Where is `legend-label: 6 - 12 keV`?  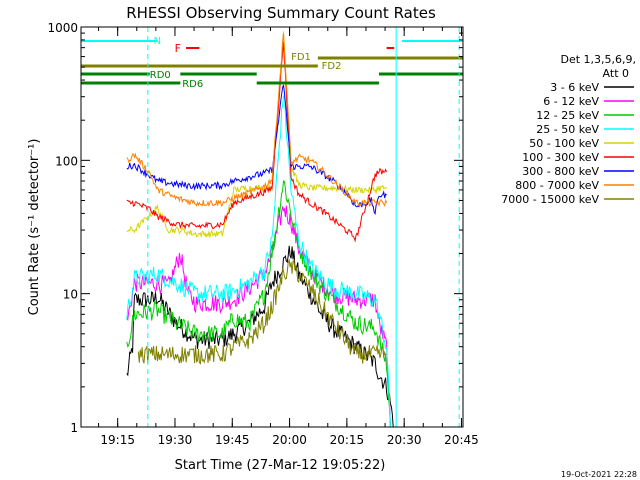
legend-label: 6 - 12 keV is located at coordinates (571, 101).